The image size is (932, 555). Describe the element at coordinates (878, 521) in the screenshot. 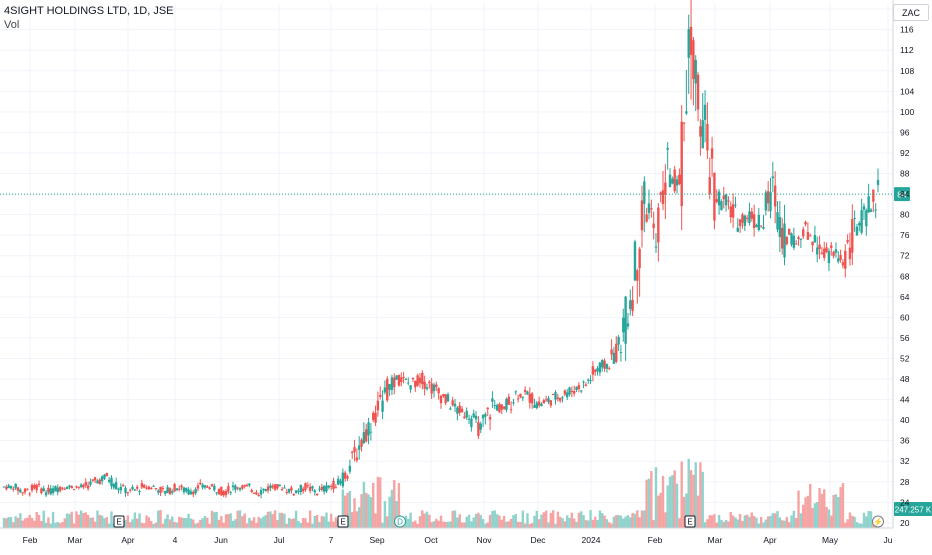

I see `lightning-icon` at that location.